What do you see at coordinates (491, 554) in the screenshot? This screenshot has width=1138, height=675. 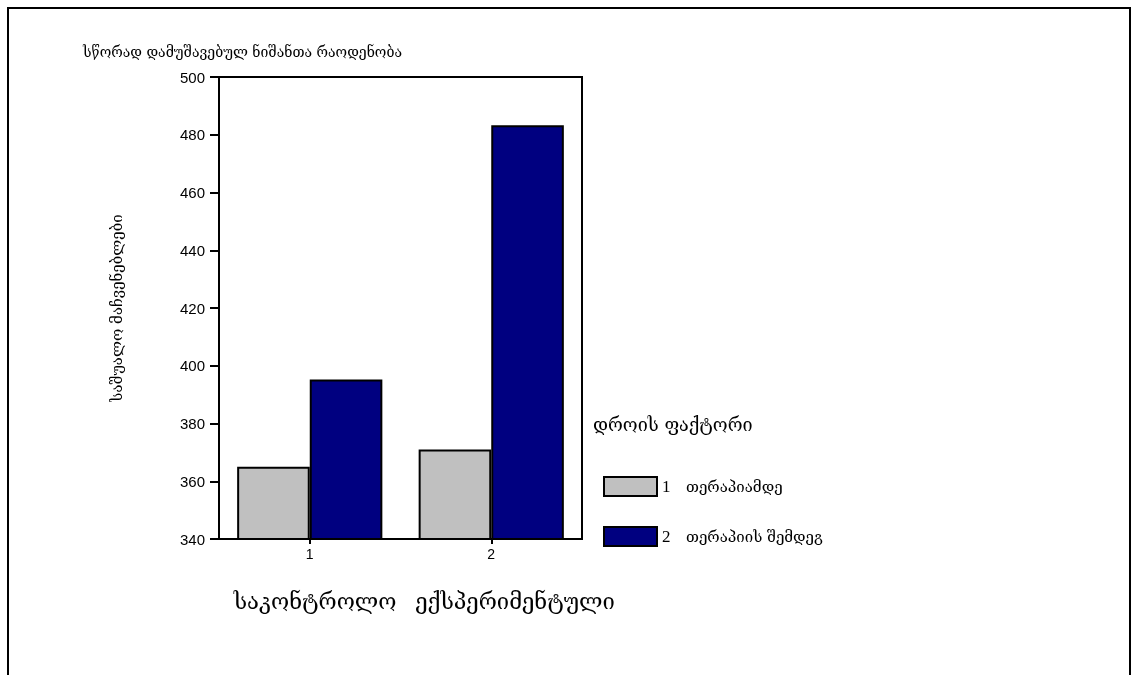 I see `x-tick-label: 2` at bounding box center [491, 554].